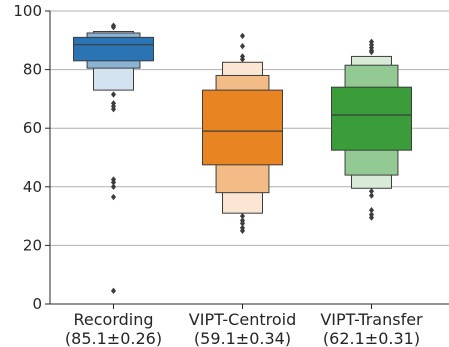 The image size is (449, 347). What do you see at coordinates (371, 338) in the screenshot?
I see `x-score-label-vipt-transfer: (62.1±0.31)` at bounding box center [371, 338].